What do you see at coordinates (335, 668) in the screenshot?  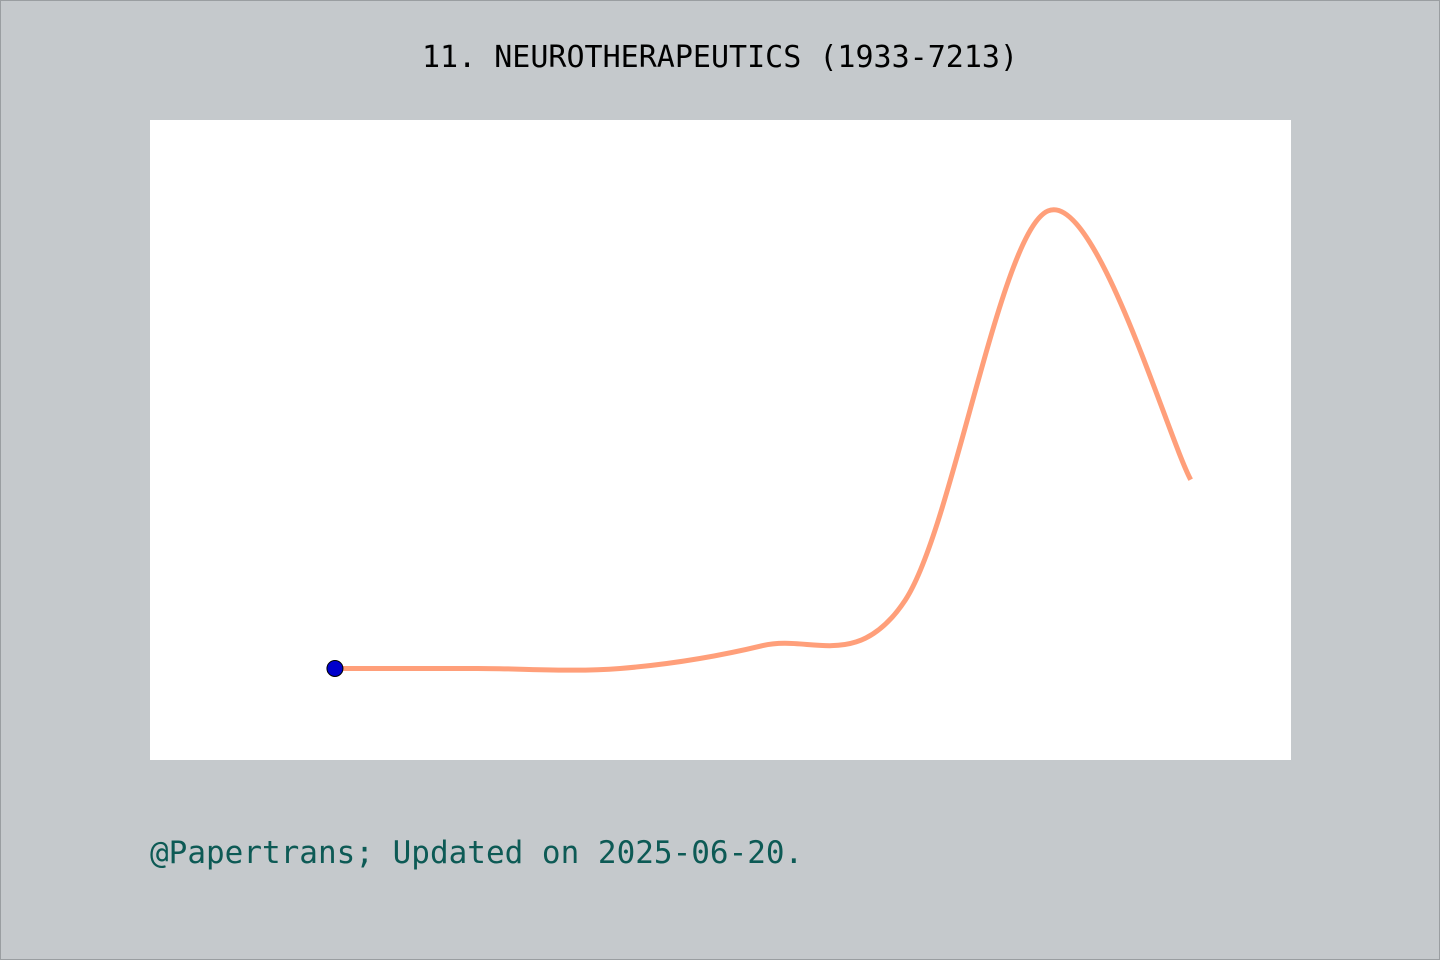 I see `oa-gold-marker` at bounding box center [335, 668].